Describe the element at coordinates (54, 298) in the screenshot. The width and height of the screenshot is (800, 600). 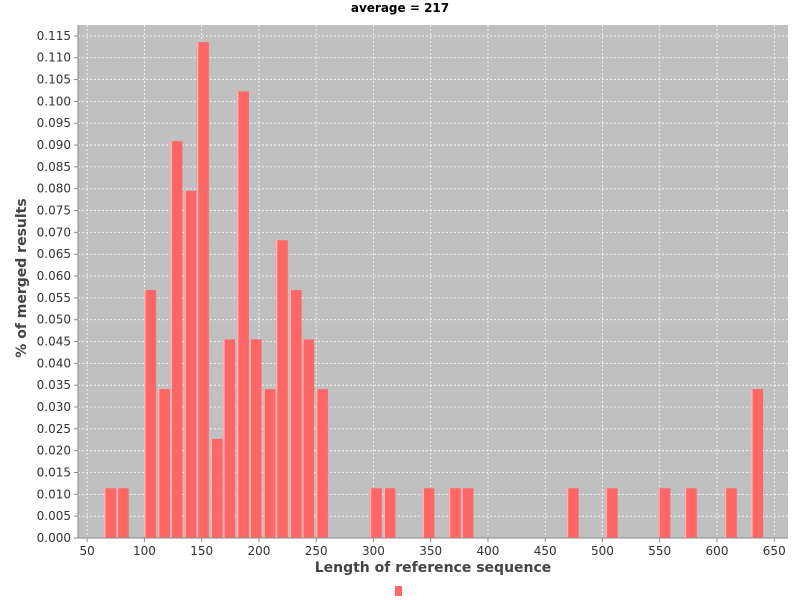
I see `y-tick-label: 0.055` at that location.